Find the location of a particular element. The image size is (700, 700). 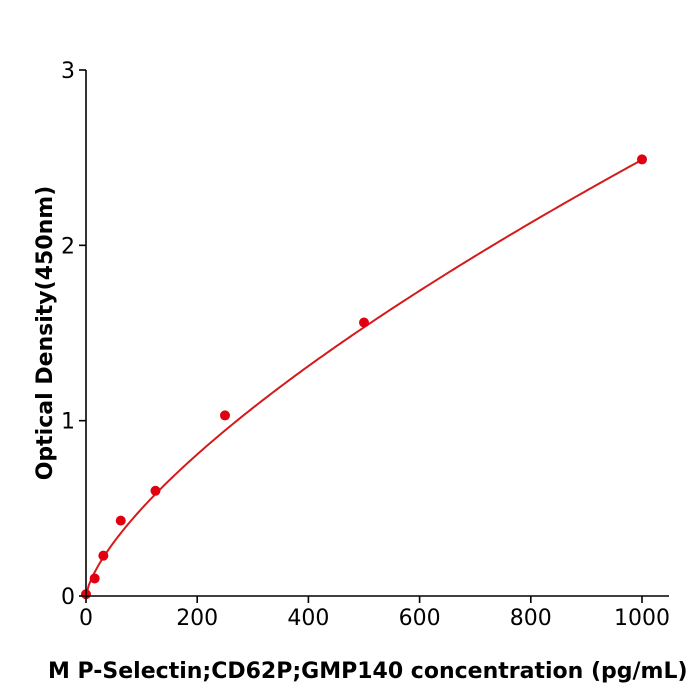

x-tick-label: 600 is located at coordinates (420, 618).